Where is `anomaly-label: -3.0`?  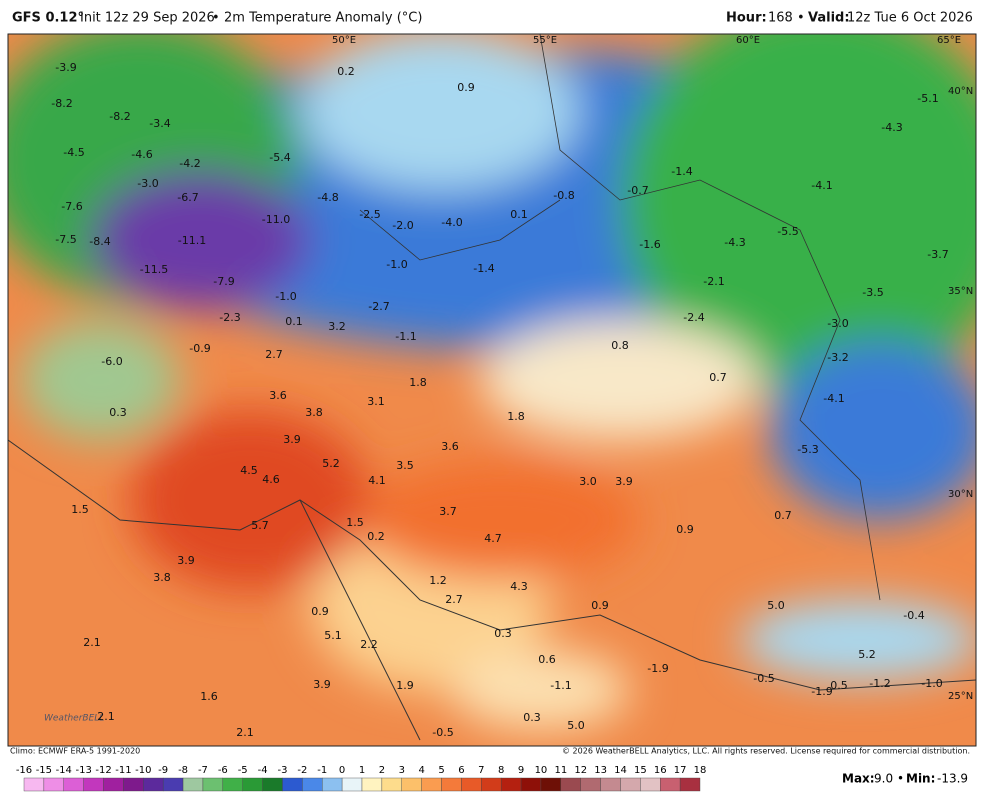 anomaly-label: -3.0 is located at coordinates (147, 183).